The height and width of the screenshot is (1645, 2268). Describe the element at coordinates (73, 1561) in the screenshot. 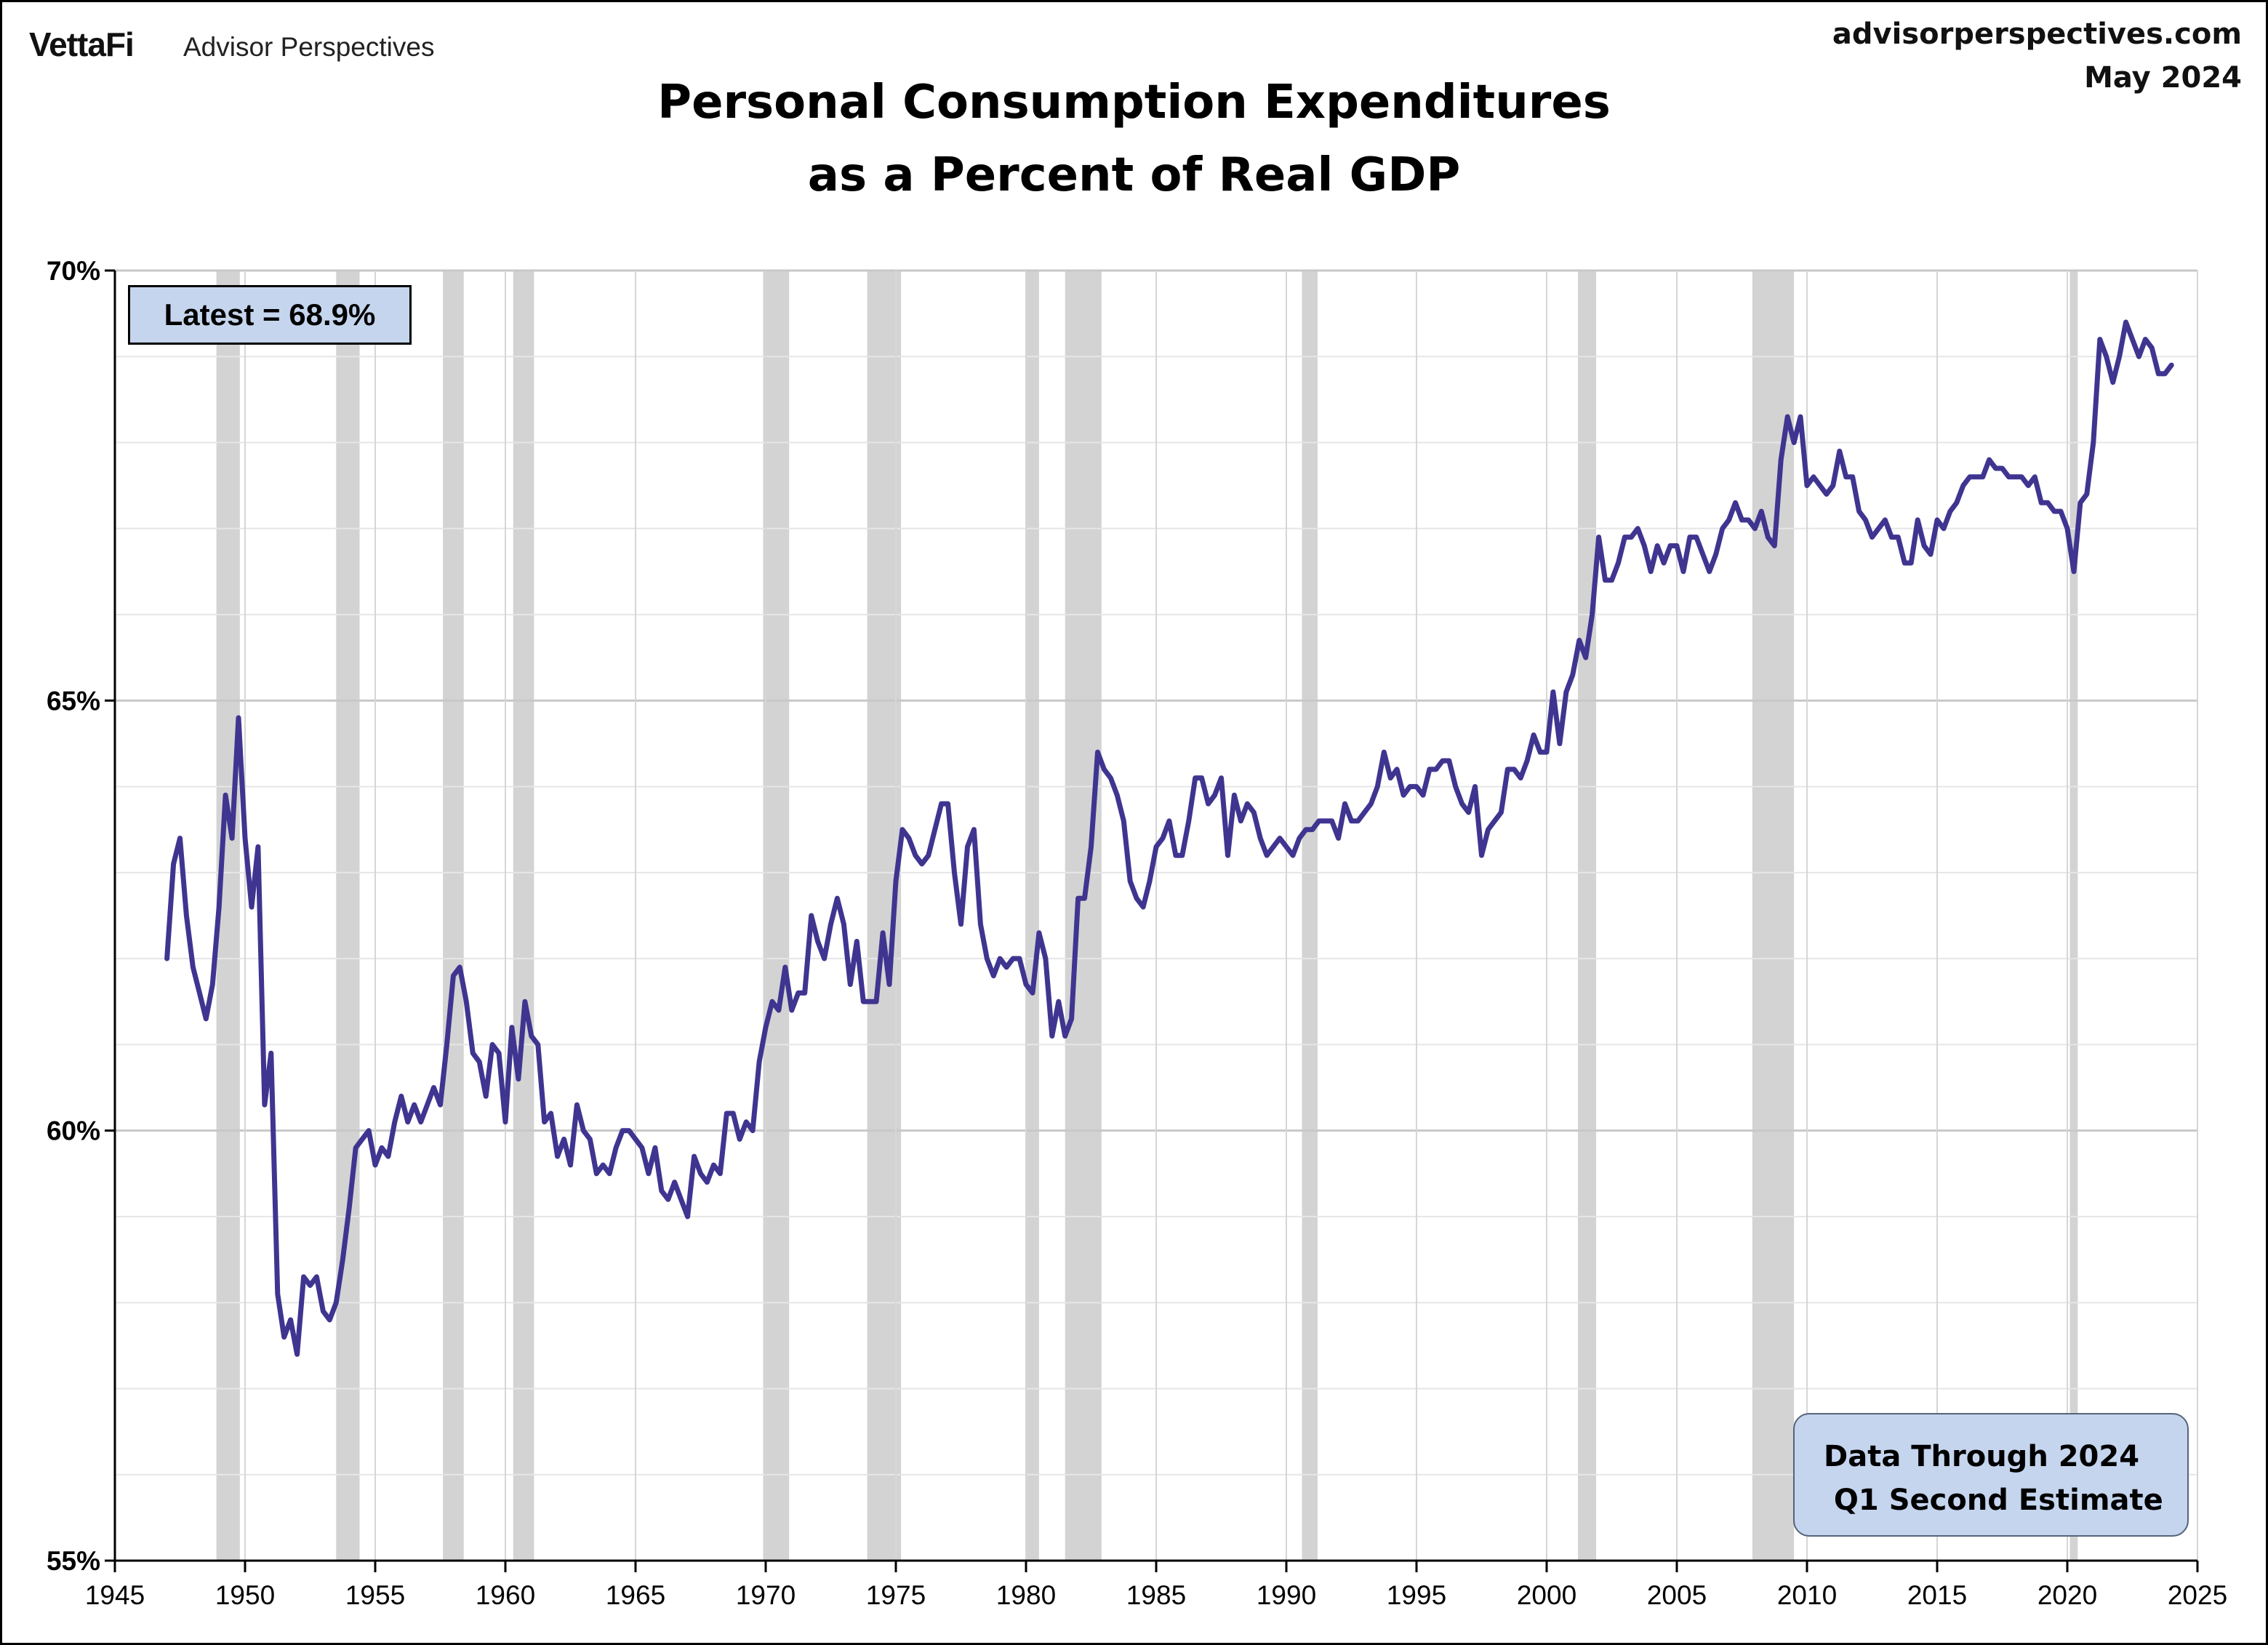

I see `y-tick-label: 55%` at that location.